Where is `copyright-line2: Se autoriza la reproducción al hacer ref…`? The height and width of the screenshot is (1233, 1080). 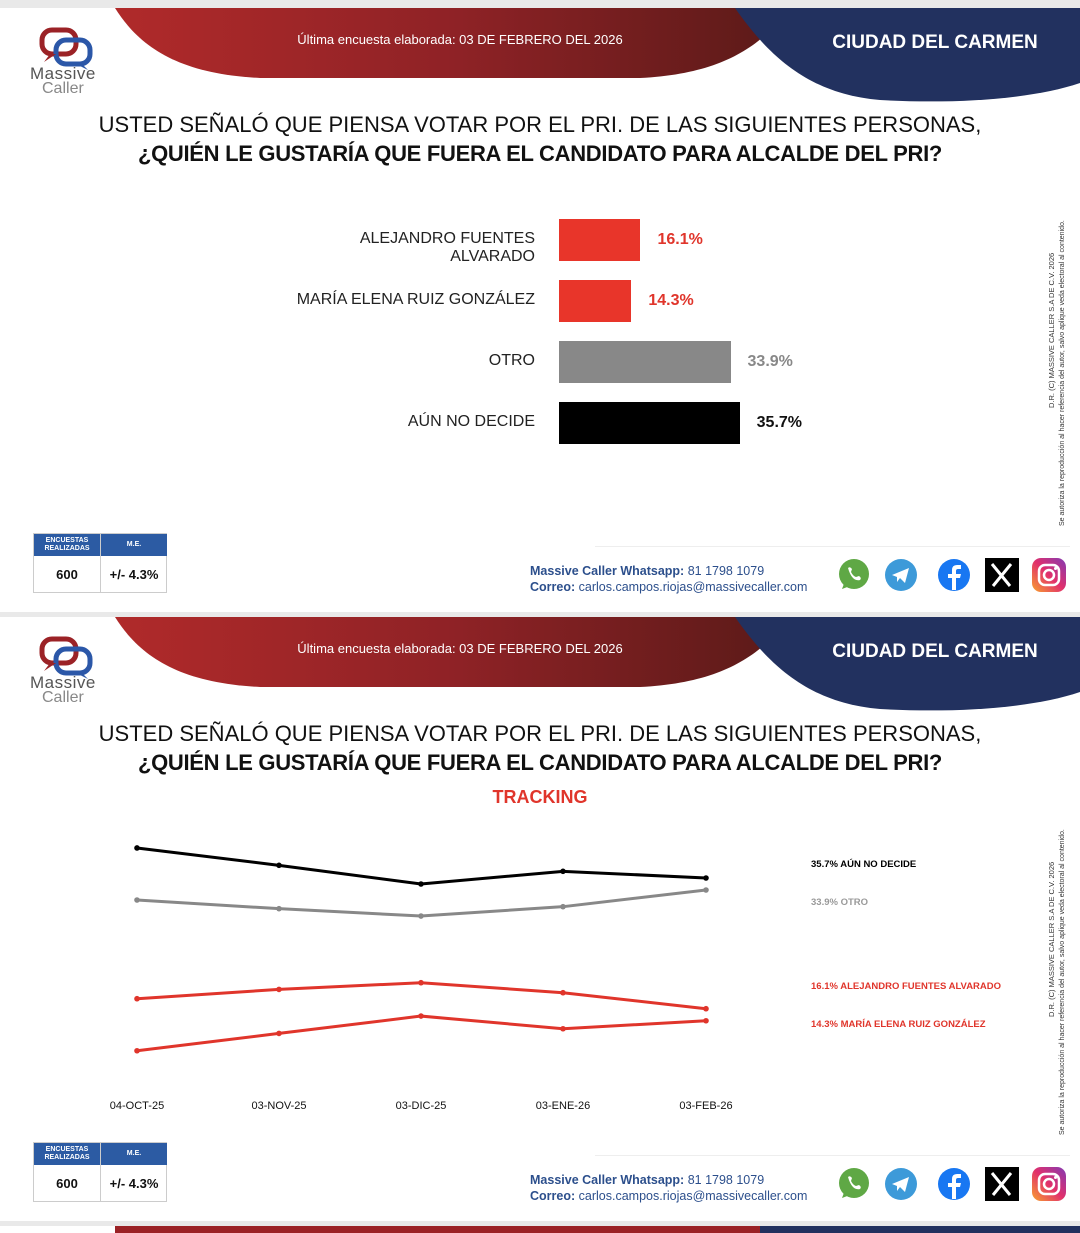 copyright-line2: Se autoriza la reproducción al hacer ref… is located at coordinates (1062, 373).